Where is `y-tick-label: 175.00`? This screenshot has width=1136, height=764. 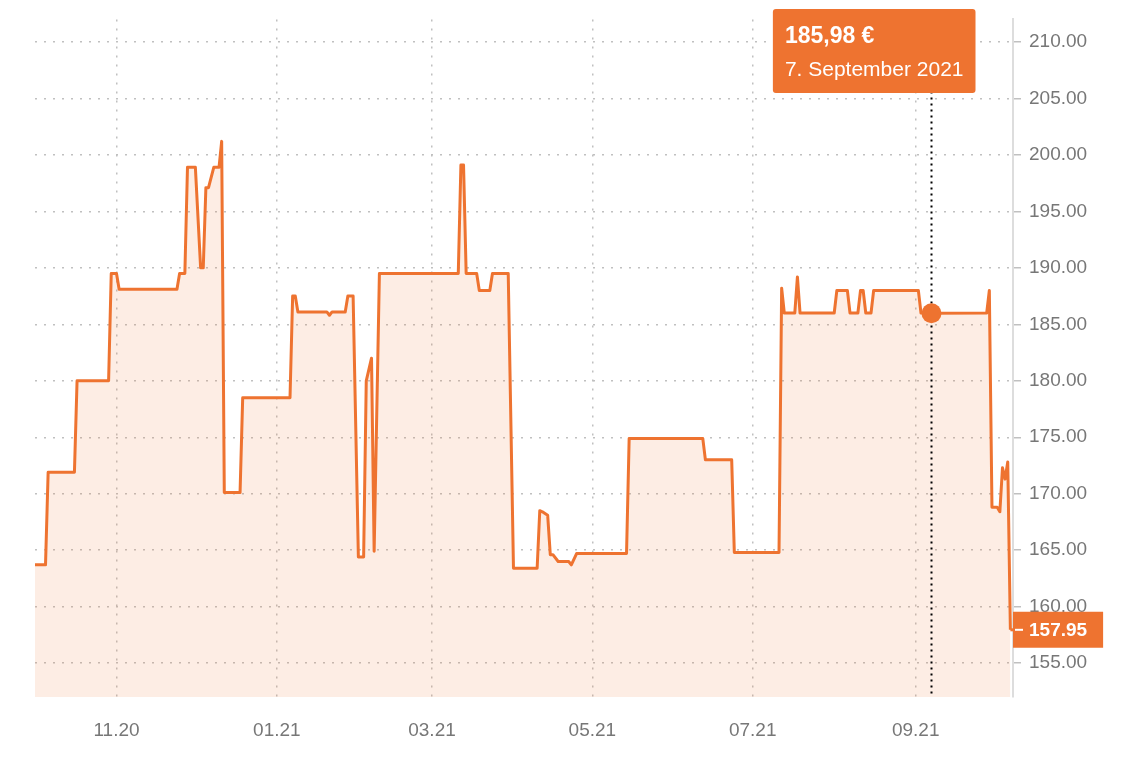 y-tick-label: 175.00 is located at coordinates (1058, 436).